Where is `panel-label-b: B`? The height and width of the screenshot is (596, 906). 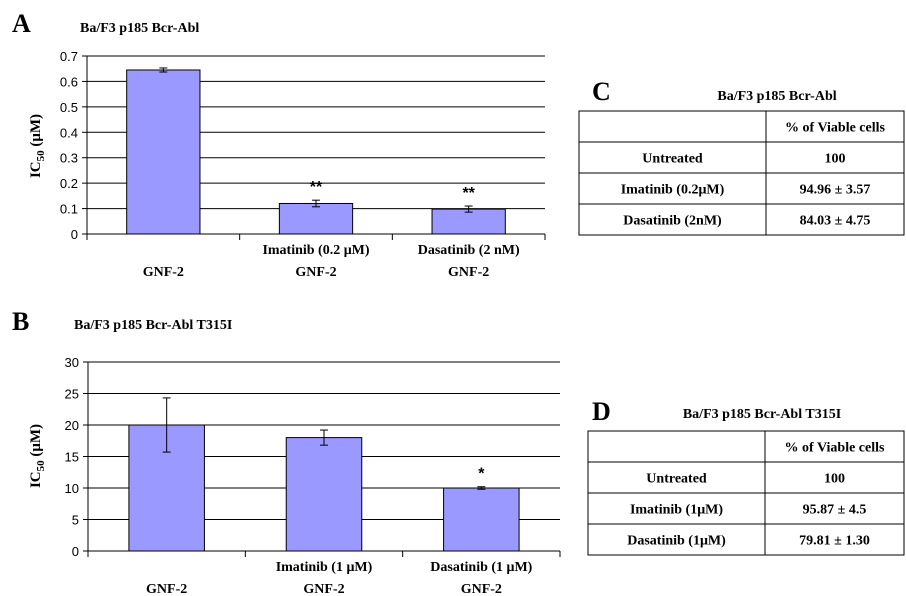
panel-label-b: B is located at coordinates (20, 321).